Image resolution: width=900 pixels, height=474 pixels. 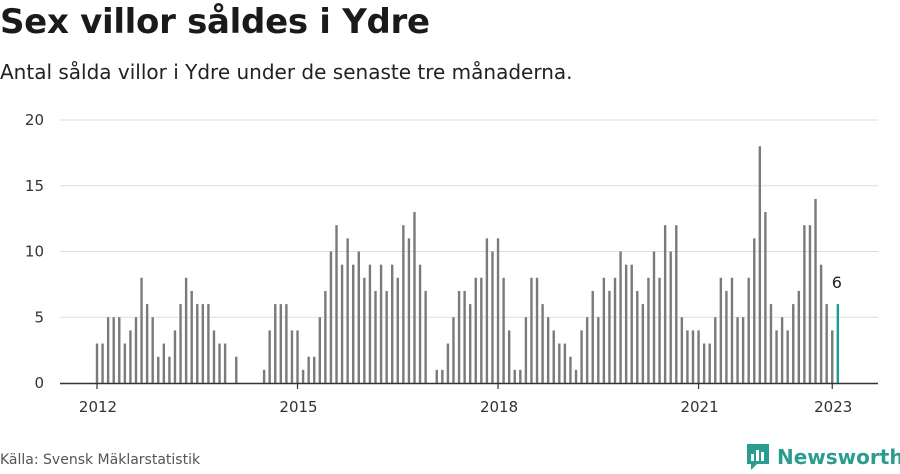 I want to click on y-tick-label: 10, so click(x=34, y=252).